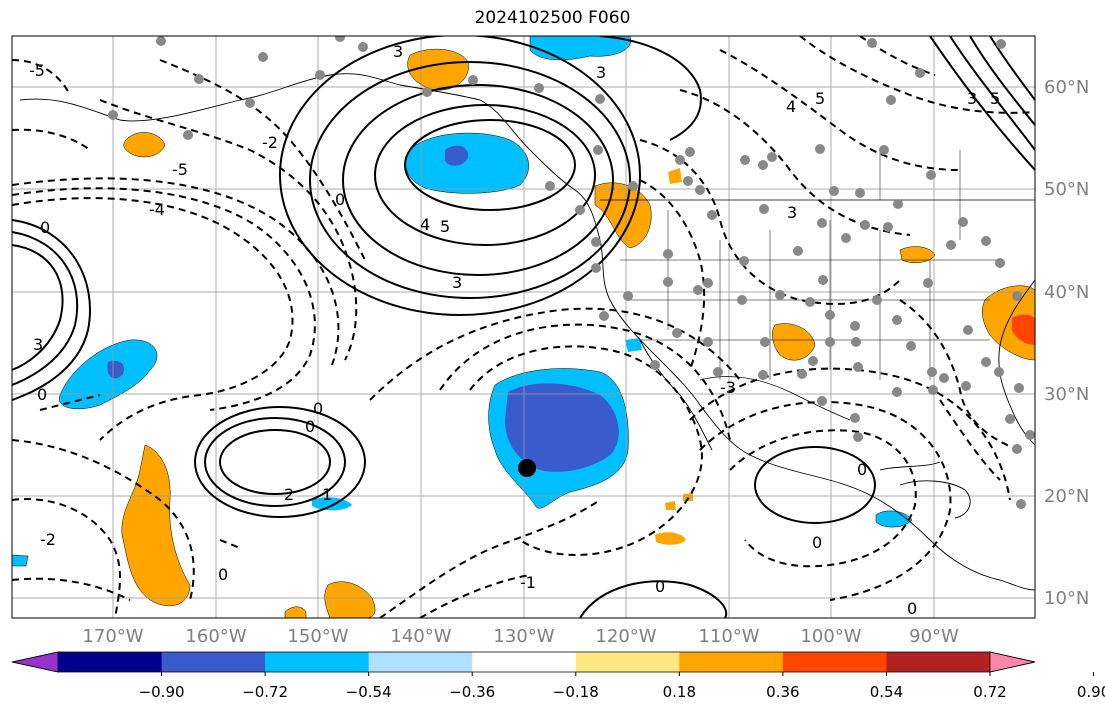  I want to click on colorbar-tick-label: 0.90, so click(1091, 692).